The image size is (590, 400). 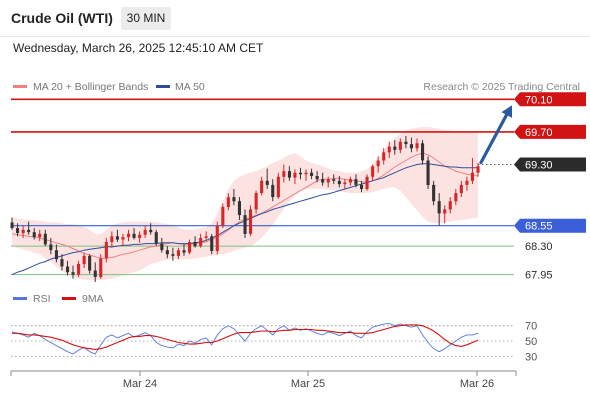 I want to click on level-label-1: 69.70, so click(x=550, y=131).